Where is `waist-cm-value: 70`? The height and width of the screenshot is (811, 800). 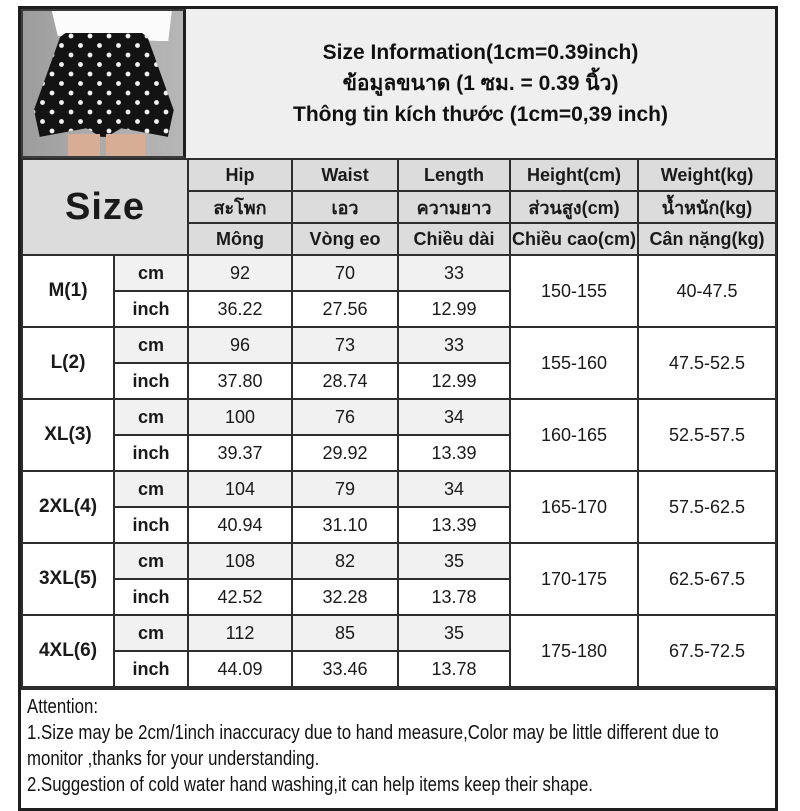
waist-cm-value: 70 is located at coordinates (345, 273).